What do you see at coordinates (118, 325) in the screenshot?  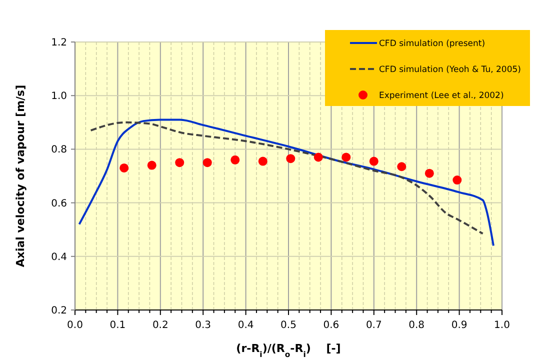 I see `x-tick-label: 0.1` at bounding box center [118, 325].